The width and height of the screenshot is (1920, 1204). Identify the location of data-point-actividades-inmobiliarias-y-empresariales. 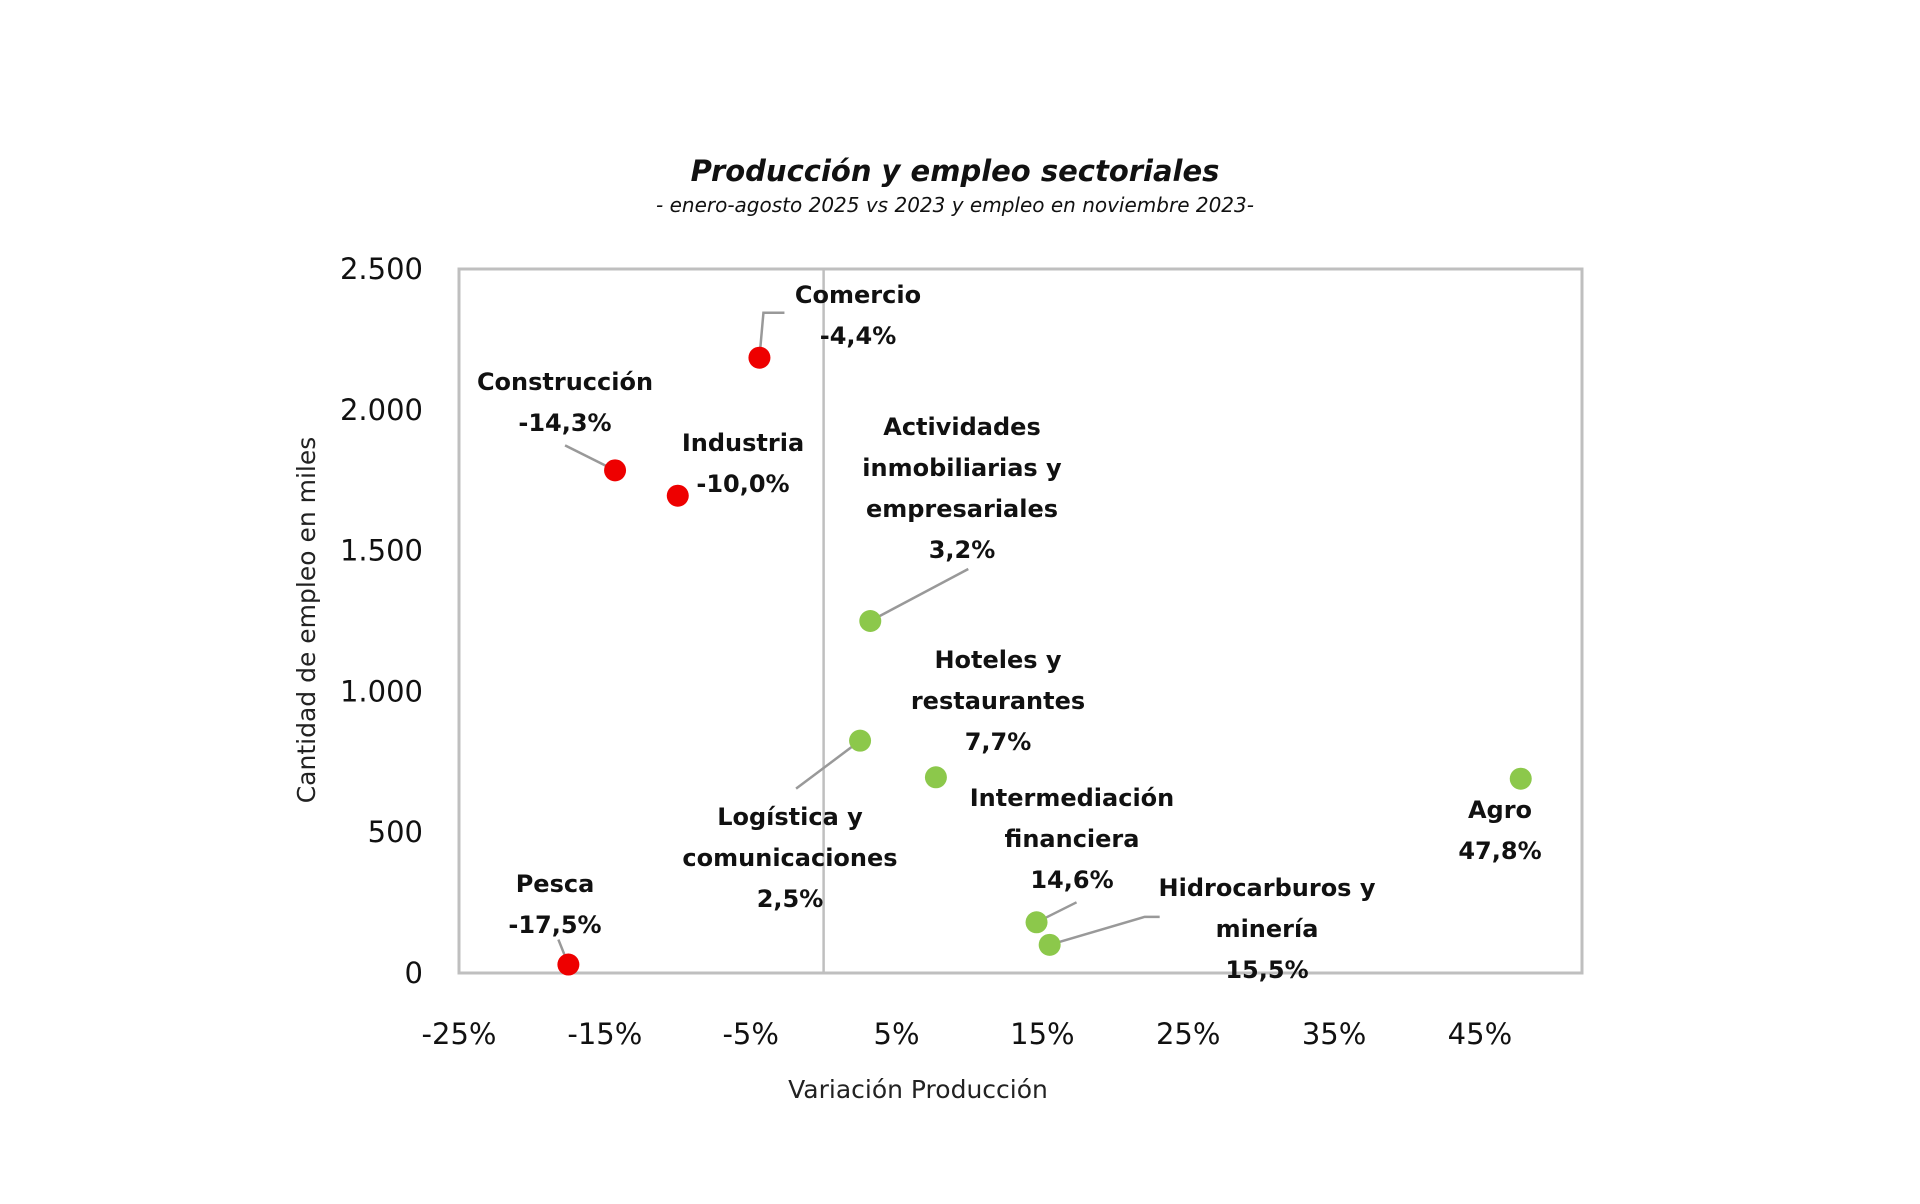
(870, 621).